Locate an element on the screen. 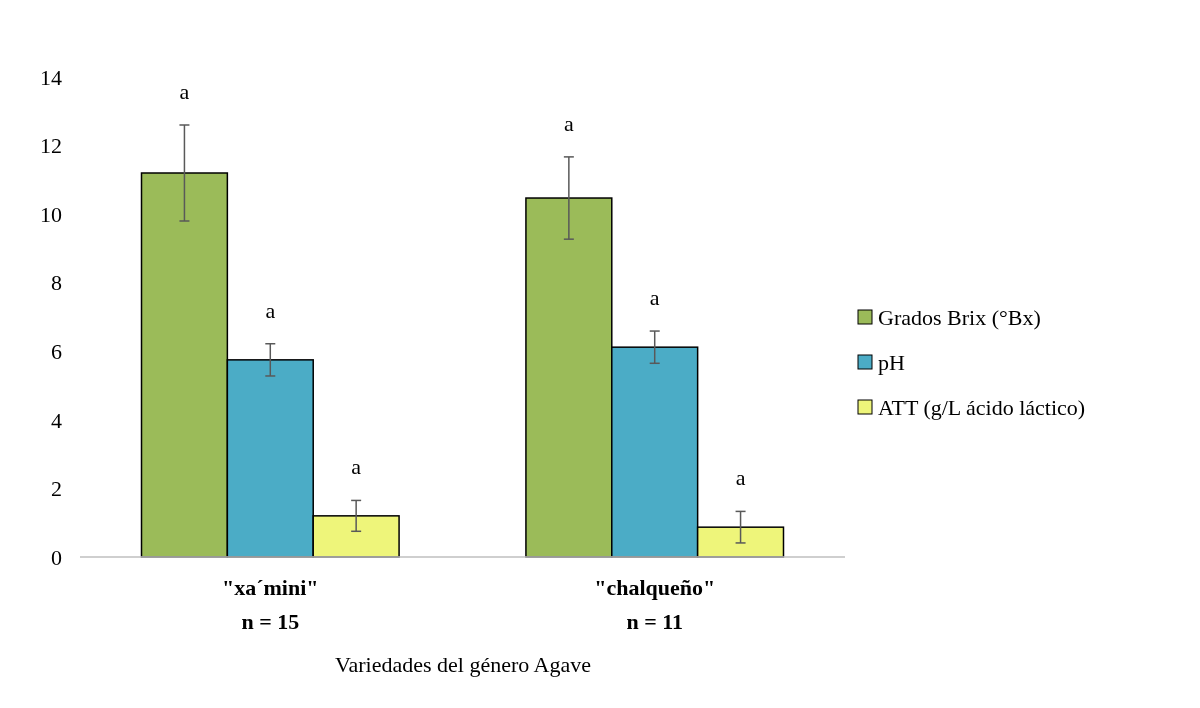 Image resolution: width=1200 pixels, height=708 pixels. y-tick-label: 8 is located at coordinates (56, 283).